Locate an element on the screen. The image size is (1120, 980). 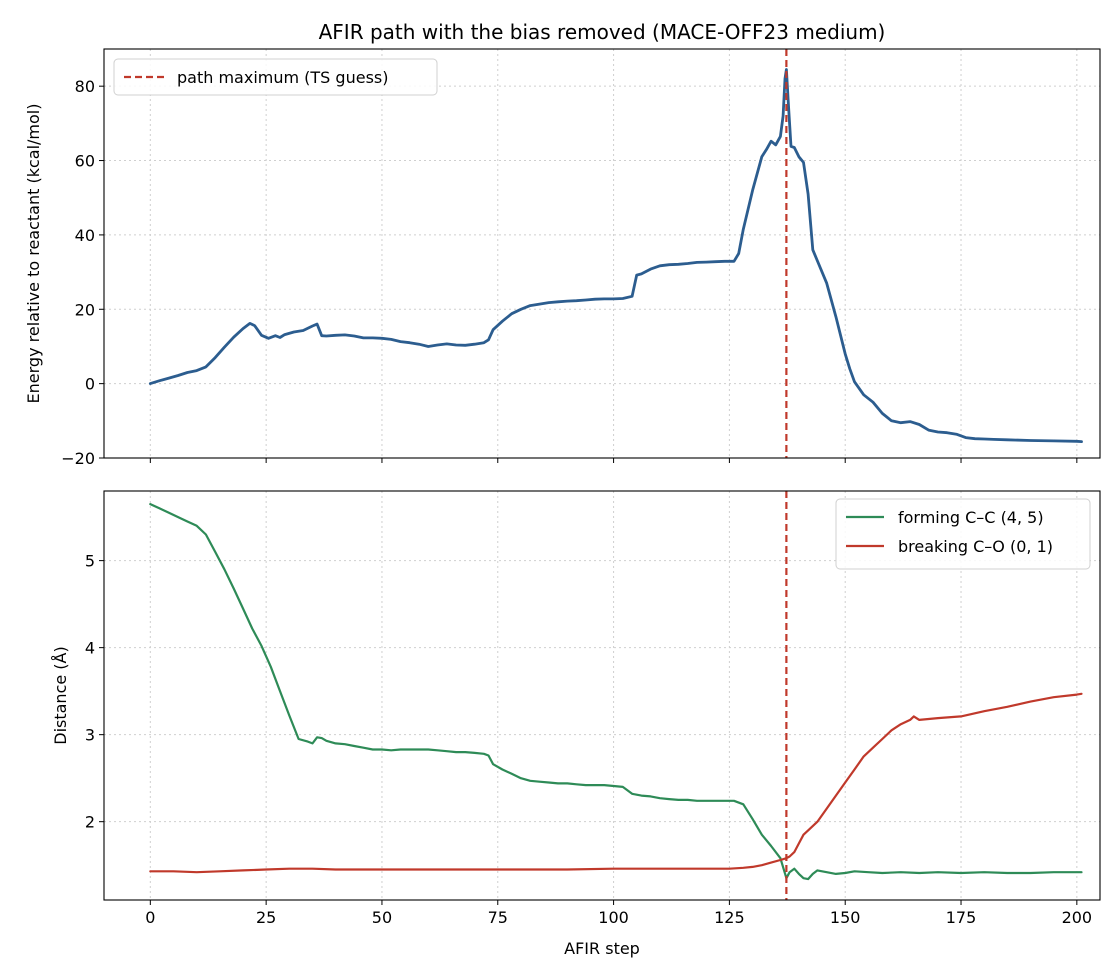
legend-label: forming C–C (4, 5) is located at coordinates (971, 517).